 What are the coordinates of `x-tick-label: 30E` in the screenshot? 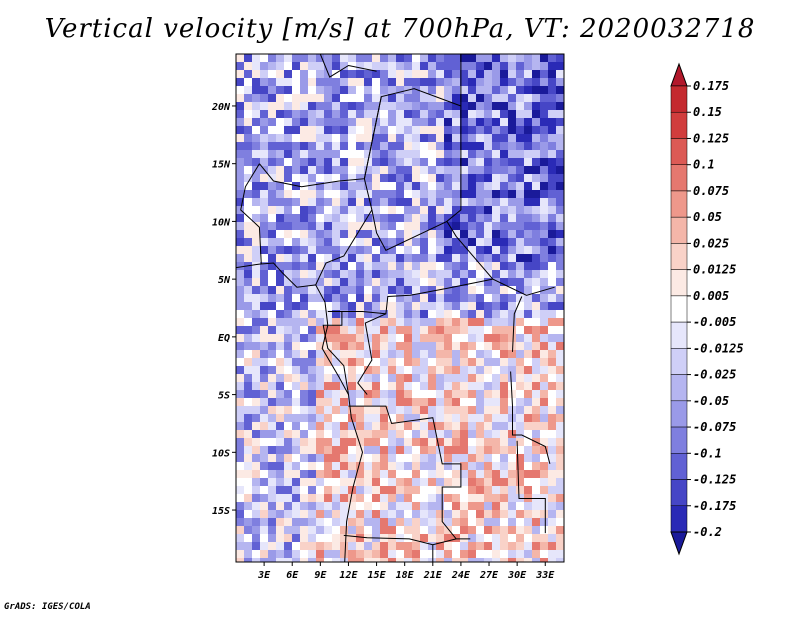 It's located at (517, 575).